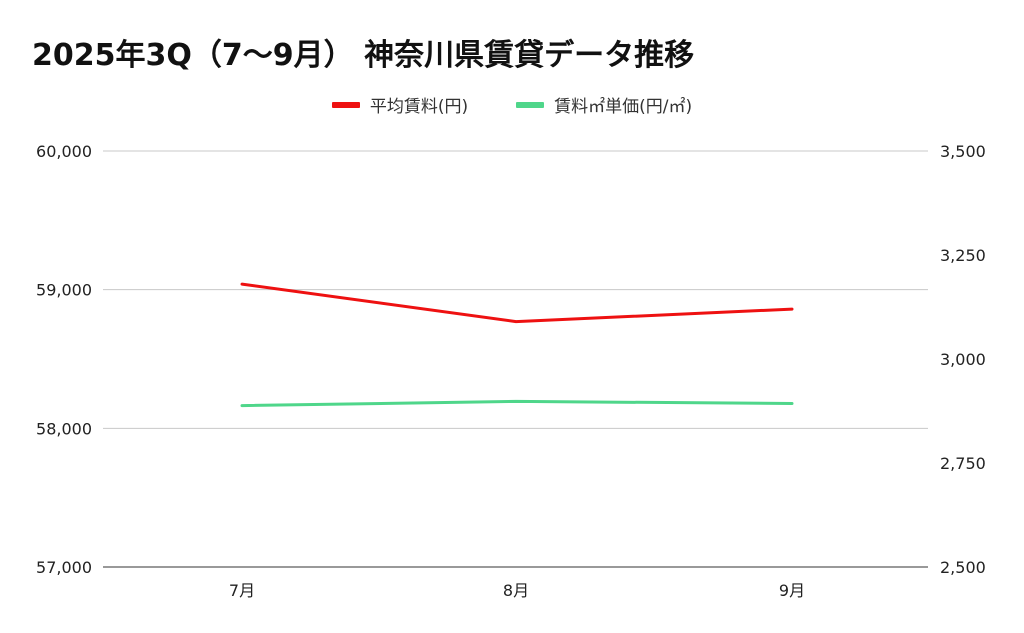  What do you see at coordinates (792, 590) in the screenshot?
I see `x-tick-label: 9月` at bounding box center [792, 590].